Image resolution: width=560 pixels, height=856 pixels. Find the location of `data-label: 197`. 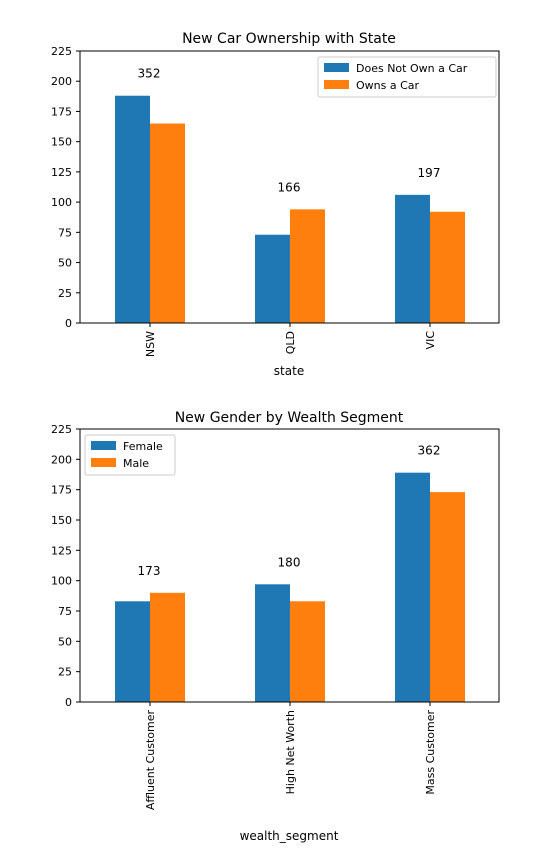

data-label: 197 is located at coordinates (429, 173).